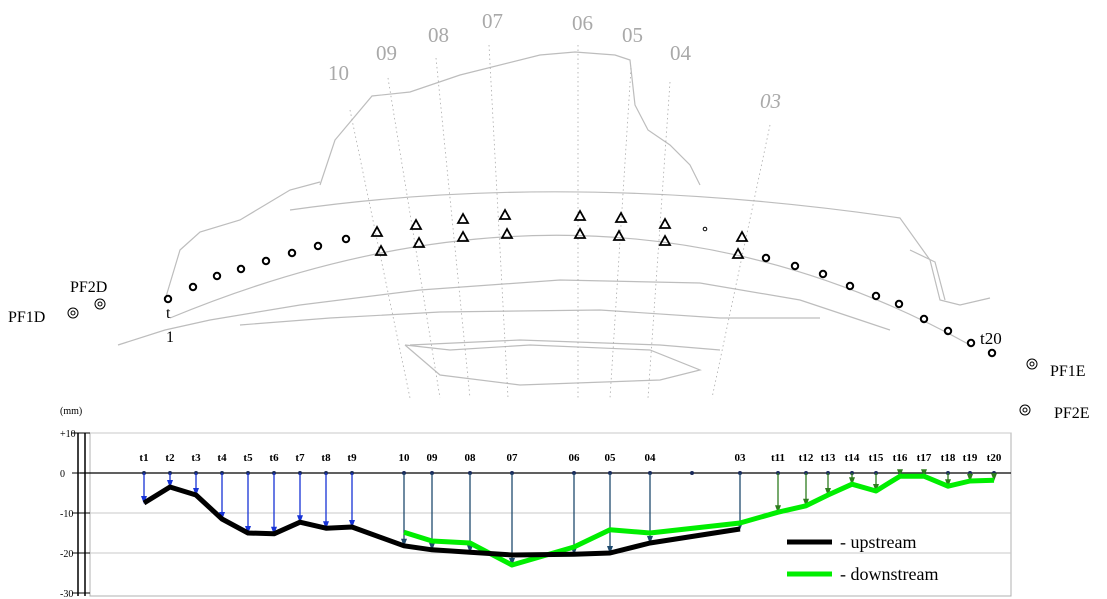  I want to click on downstream-bed-line, so click(565, 345).